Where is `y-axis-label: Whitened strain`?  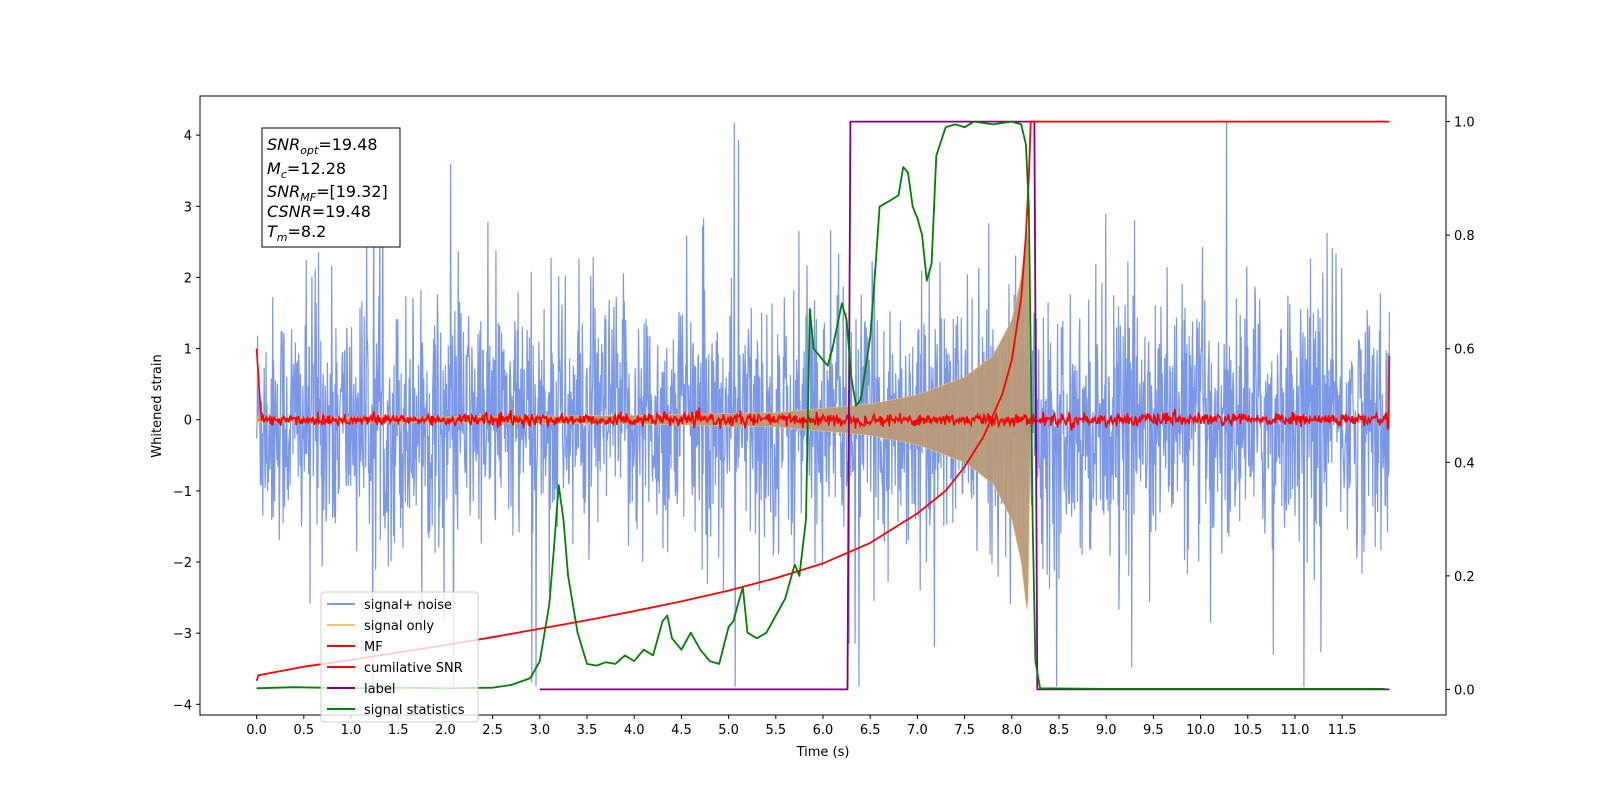
y-axis-label: Whitened strain is located at coordinates (157, 405).